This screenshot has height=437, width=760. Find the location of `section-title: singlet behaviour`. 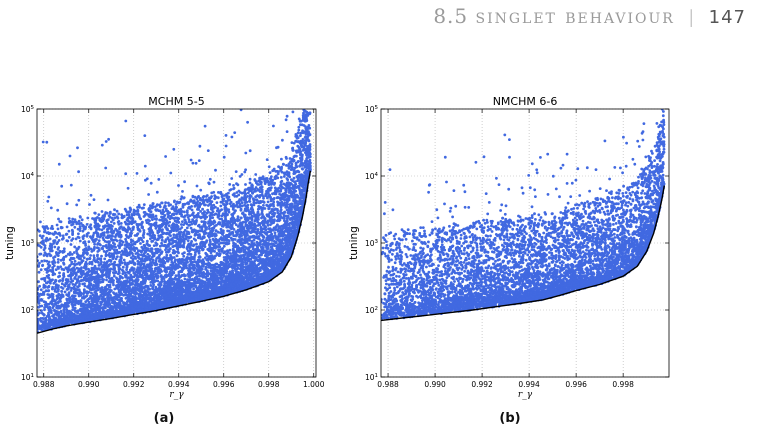

section-title: singlet behaviour is located at coordinates (575, 16).